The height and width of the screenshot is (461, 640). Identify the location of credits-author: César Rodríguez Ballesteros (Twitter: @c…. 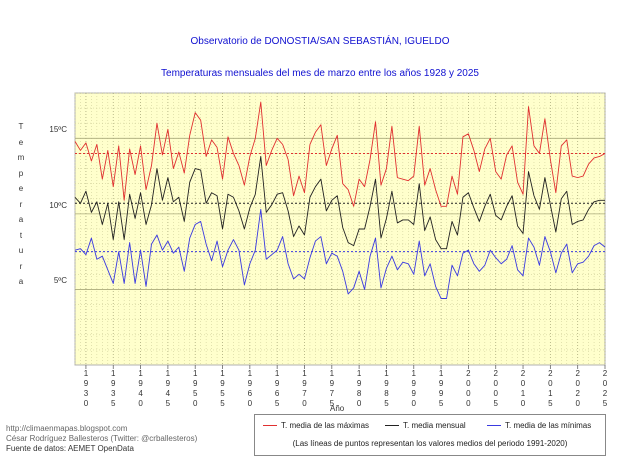
(102, 438).